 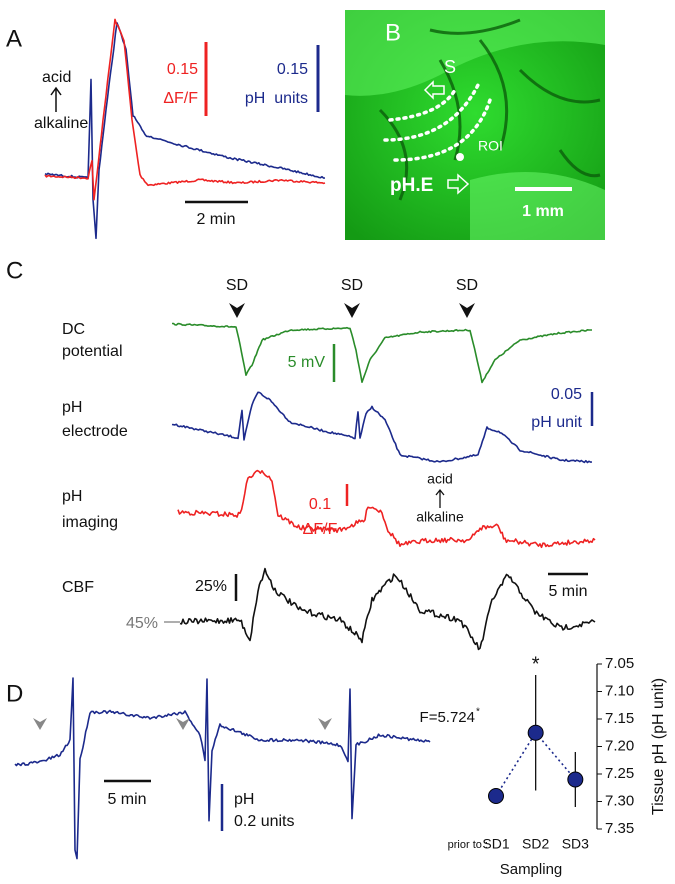 I want to click on vessels, so click(x=489, y=109).